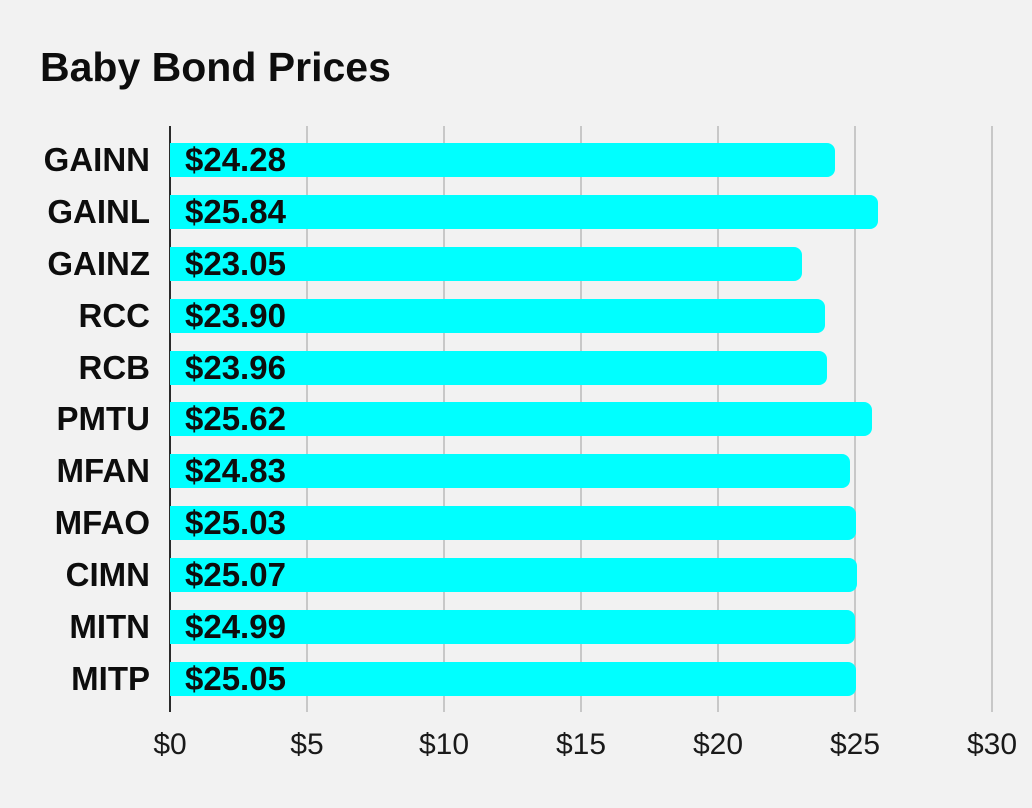 This screenshot has width=1032, height=808. I want to click on bar-row: GAINL $25.84, so click(519, 212).